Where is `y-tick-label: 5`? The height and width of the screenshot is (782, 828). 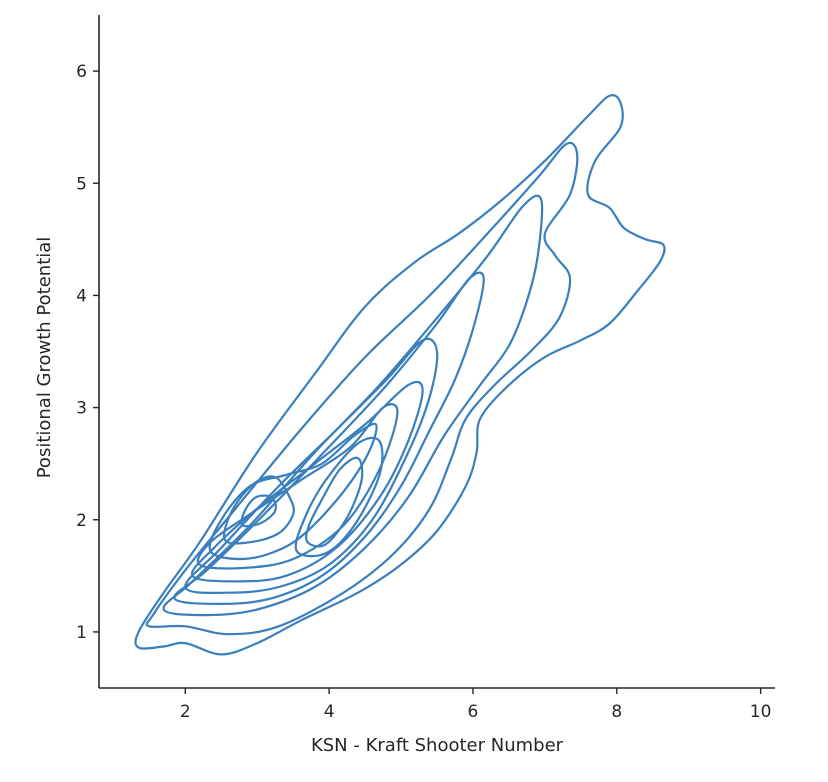
y-tick-label: 5 is located at coordinates (81, 184).